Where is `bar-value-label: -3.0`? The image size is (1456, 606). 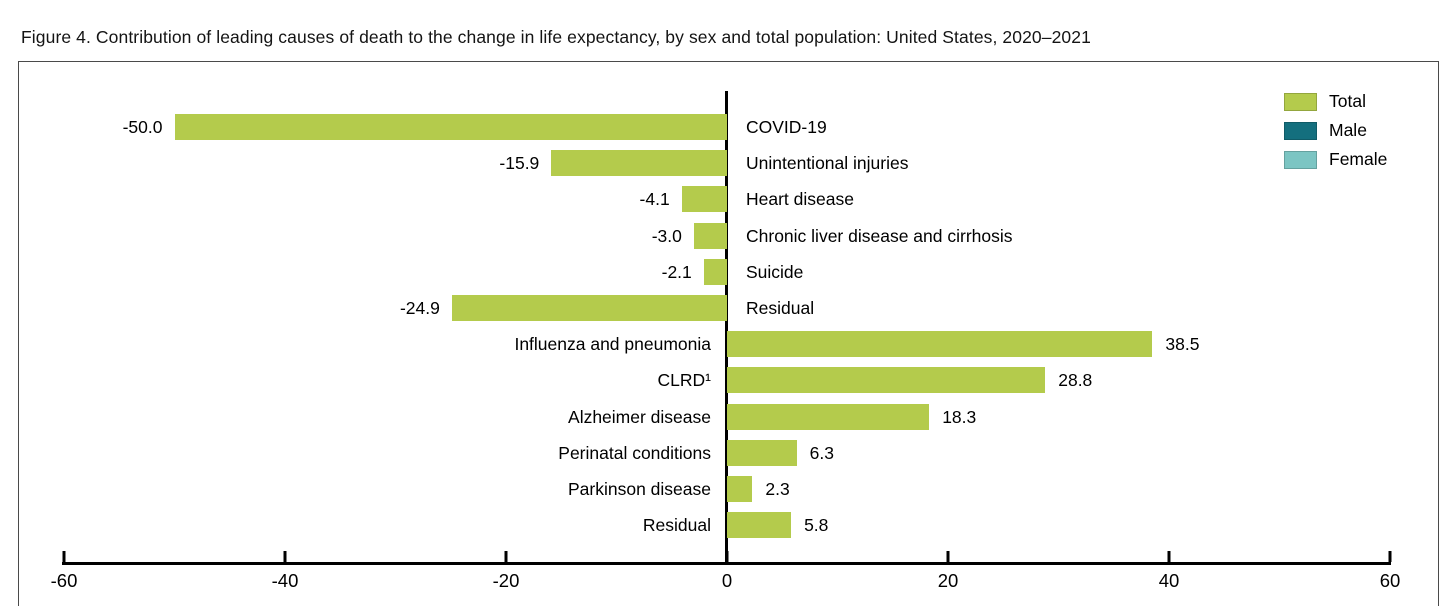
bar-value-label: -3.0 is located at coordinates (666, 235).